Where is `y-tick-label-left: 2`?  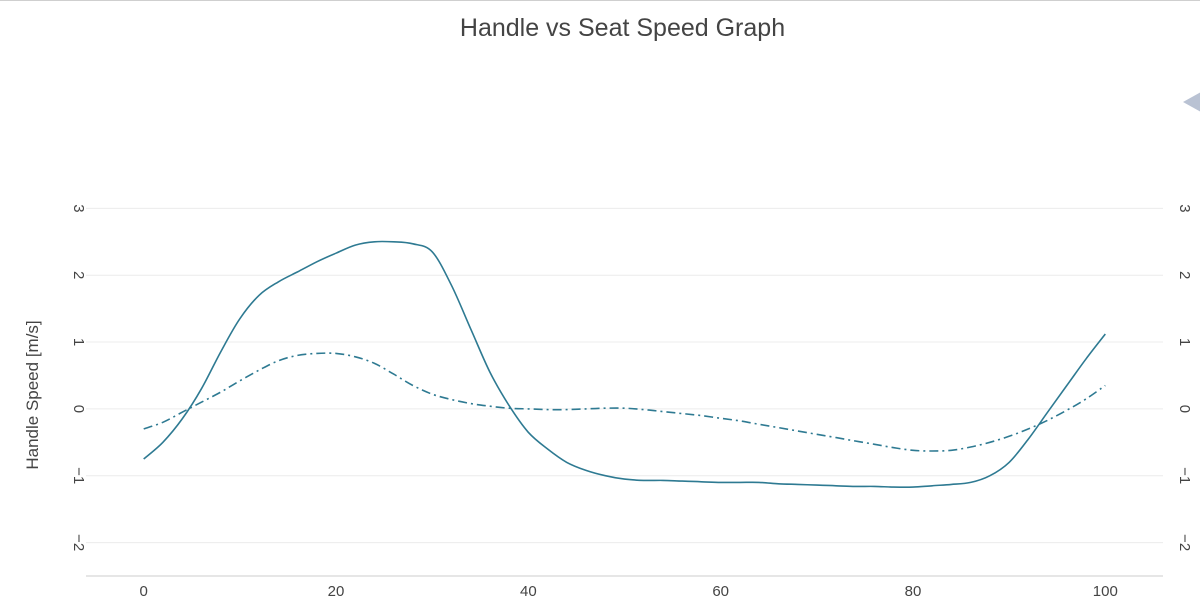 y-tick-label-left: 2 is located at coordinates (78, 275).